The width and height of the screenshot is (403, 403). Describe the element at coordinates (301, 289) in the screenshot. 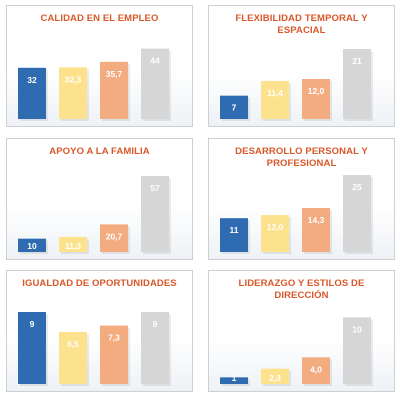

I see `chart-title: LIDERAZGO Y ESTILOS DE DIRECCIÓN` at that location.